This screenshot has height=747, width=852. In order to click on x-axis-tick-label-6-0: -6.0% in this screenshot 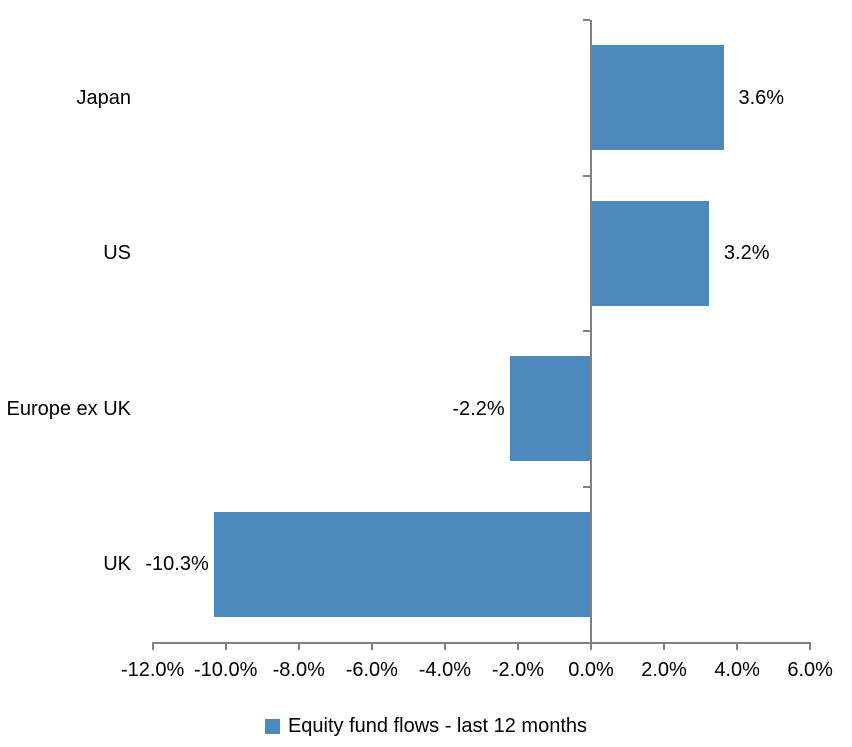, I will do `click(371, 670)`.